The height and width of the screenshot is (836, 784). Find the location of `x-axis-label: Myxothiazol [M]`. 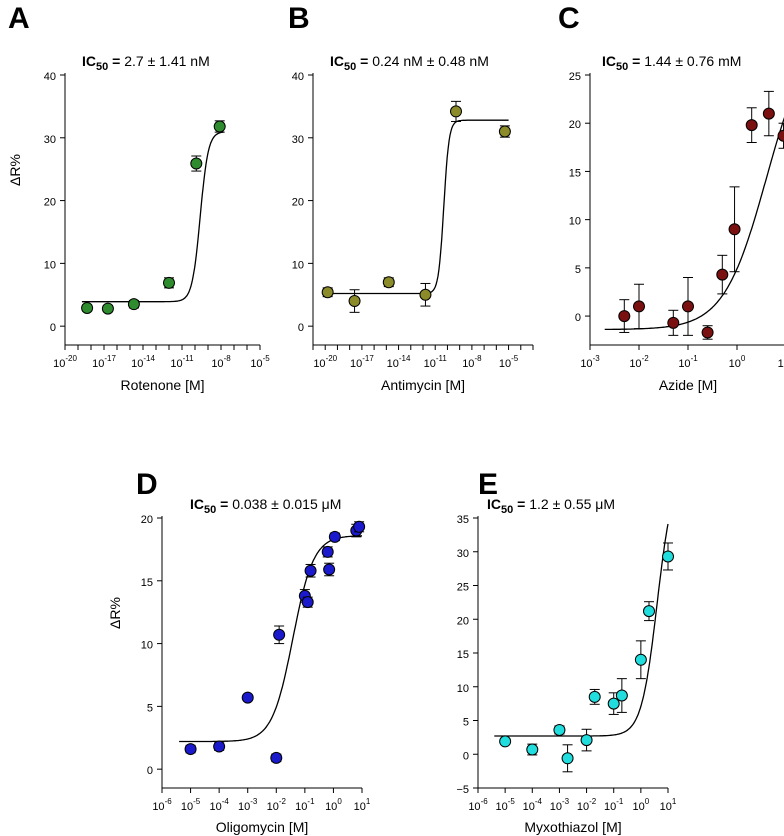

x-axis-label: Myxothiazol [M] is located at coordinates (572, 827).